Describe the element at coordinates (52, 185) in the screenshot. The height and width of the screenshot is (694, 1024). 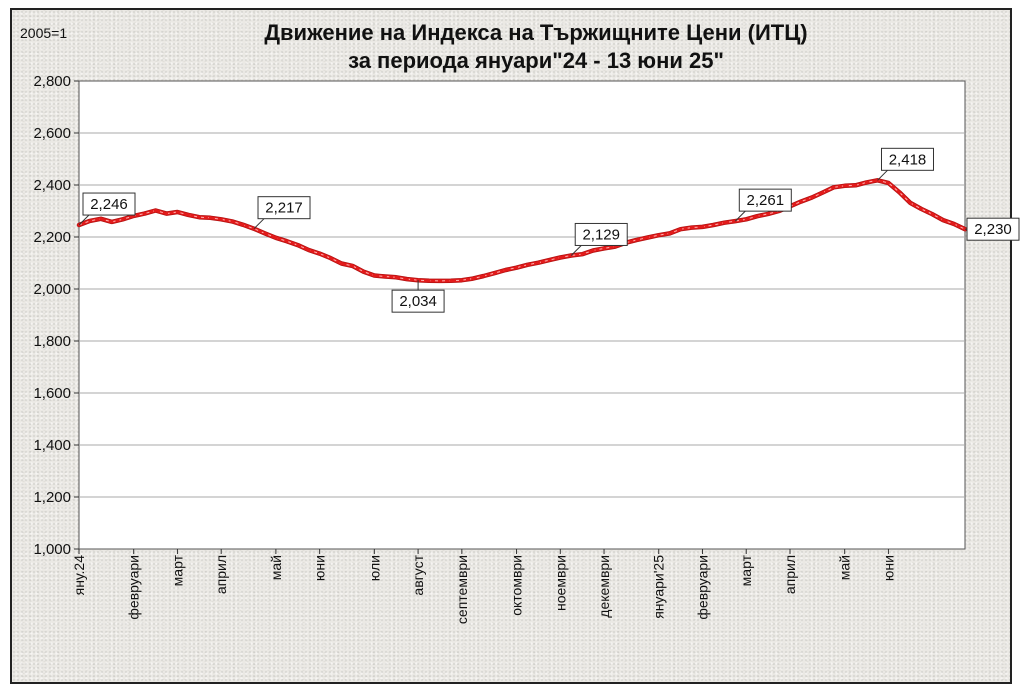
I see `y-tick-label: 2,400` at that location.